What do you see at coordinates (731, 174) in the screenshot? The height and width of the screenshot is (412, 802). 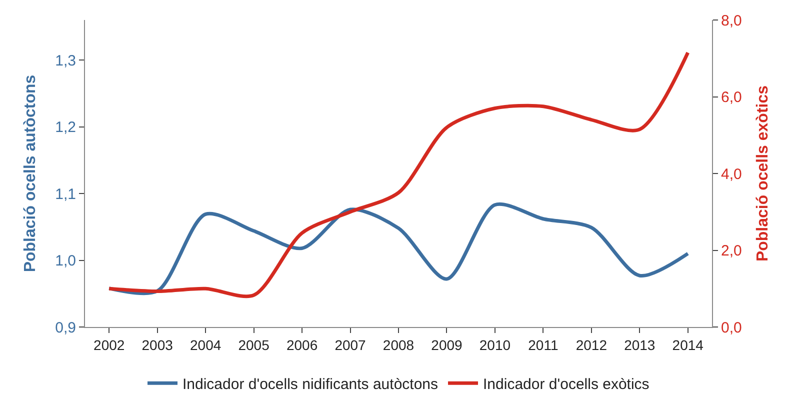 I see `y2-tick-label: 4,0` at bounding box center [731, 174].